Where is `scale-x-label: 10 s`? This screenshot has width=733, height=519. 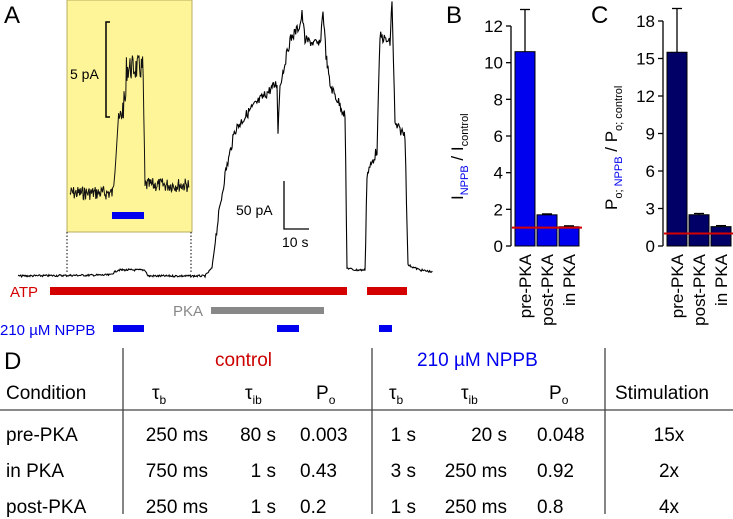
scale-x-label: 10 s is located at coordinates (295, 242).